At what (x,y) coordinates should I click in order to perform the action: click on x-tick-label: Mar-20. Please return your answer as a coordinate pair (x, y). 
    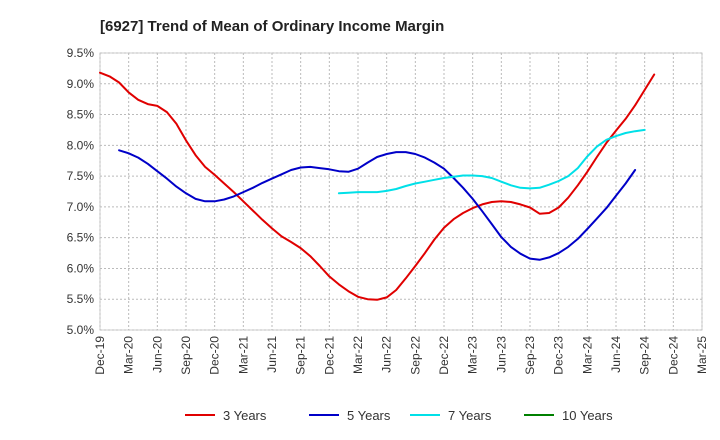
    Looking at the image, I should click on (129, 355).